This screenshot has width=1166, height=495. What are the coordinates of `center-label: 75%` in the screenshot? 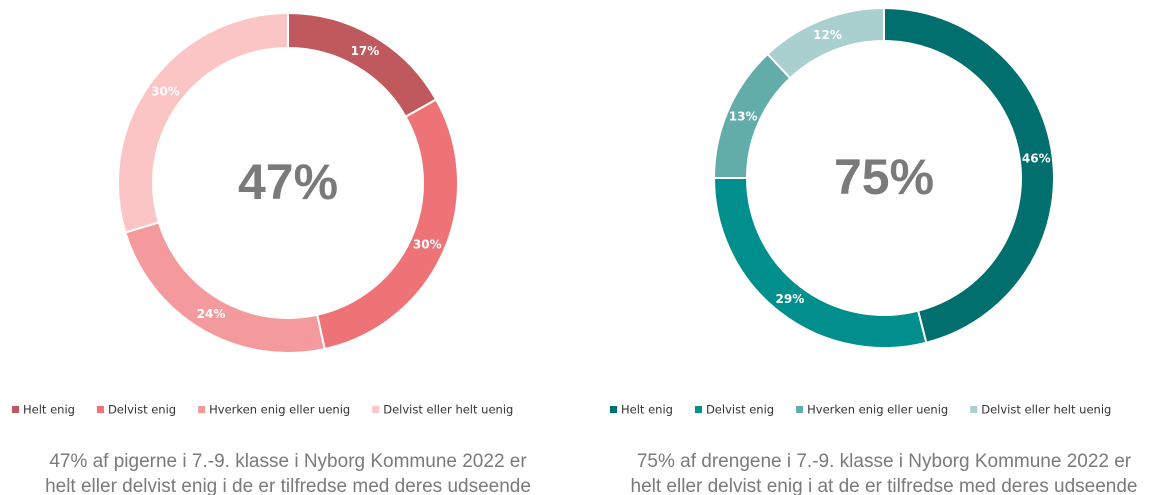 It's located at (884, 177).